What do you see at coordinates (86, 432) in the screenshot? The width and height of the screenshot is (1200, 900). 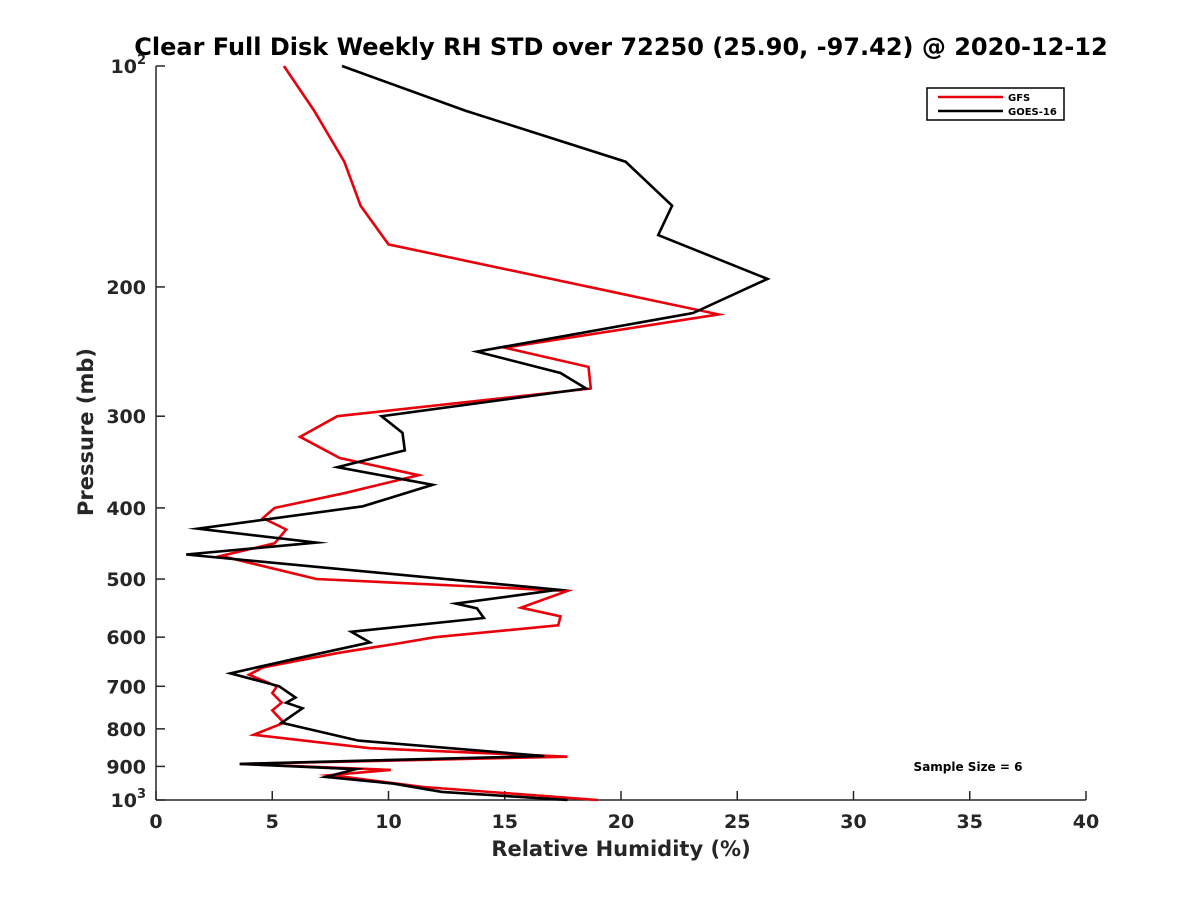 I see `y-axis-label: Pressure (mb)` at bounding box center [86, 432].